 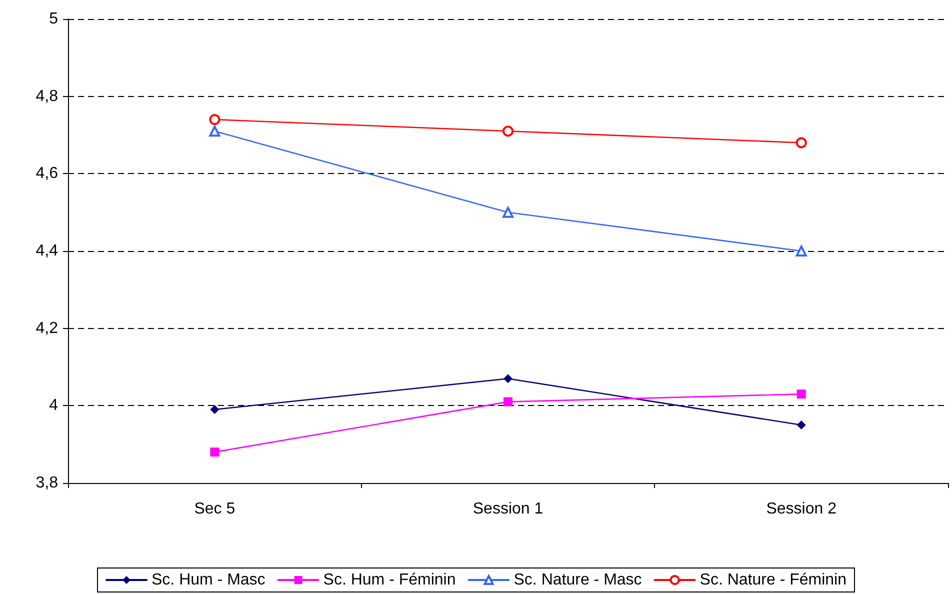 I want to click on y-tick-label: 3,8, so click(x=47, y=483).